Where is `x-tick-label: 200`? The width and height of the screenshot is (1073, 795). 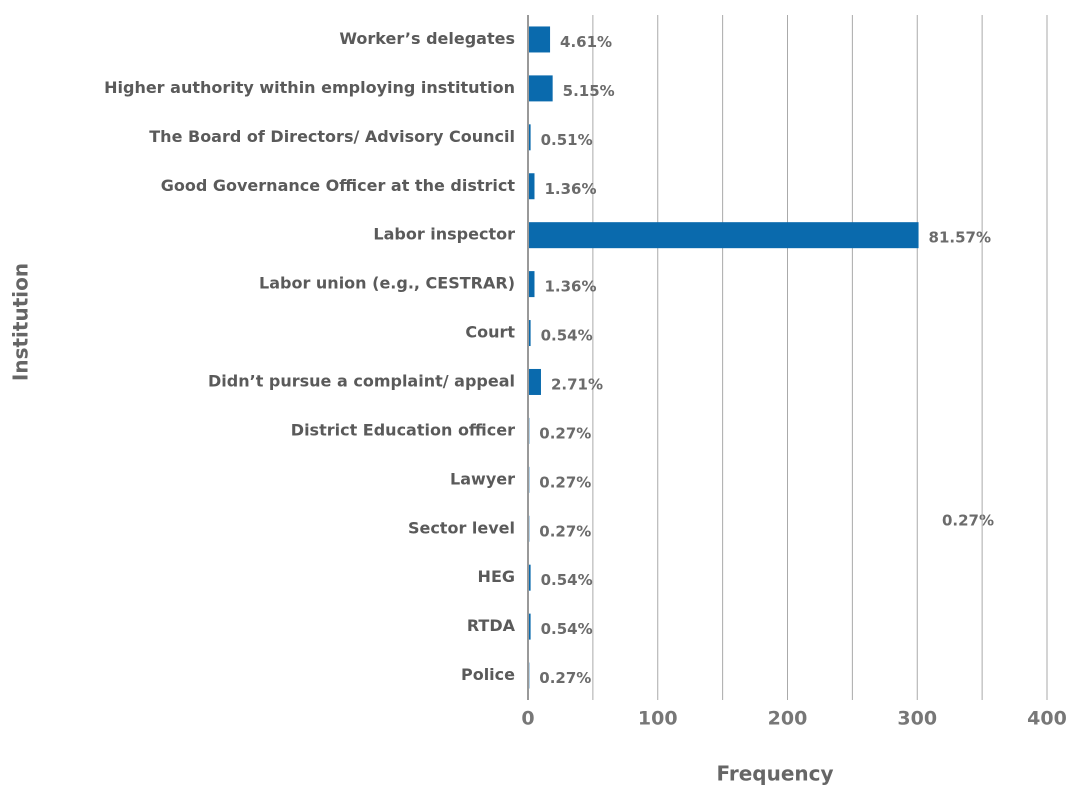
x-tick-label: 200 is located at coordinates (788, 719).